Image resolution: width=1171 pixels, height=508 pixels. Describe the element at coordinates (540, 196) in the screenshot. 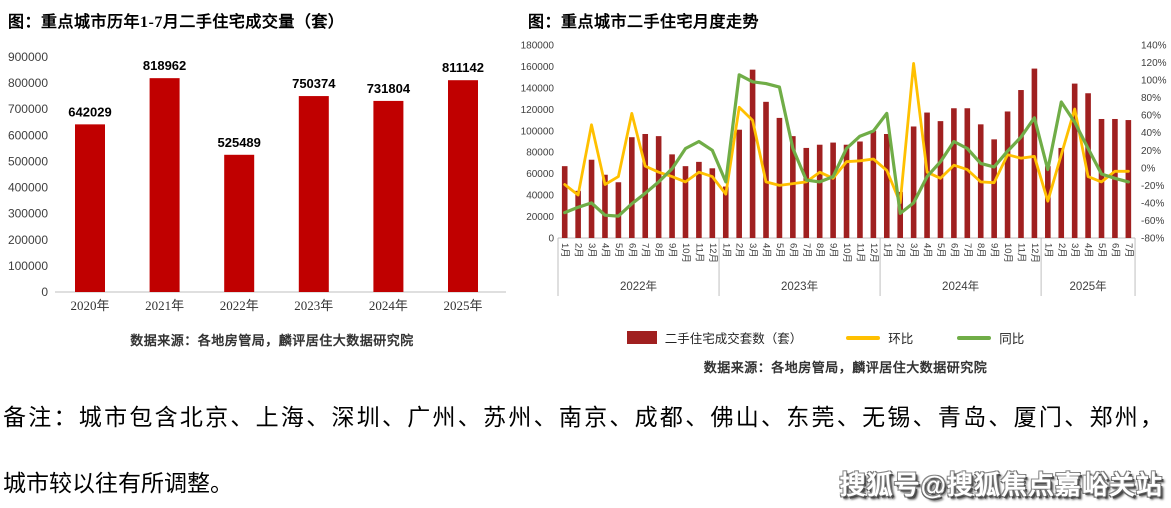

I see `svg-text: 40000` at that location.